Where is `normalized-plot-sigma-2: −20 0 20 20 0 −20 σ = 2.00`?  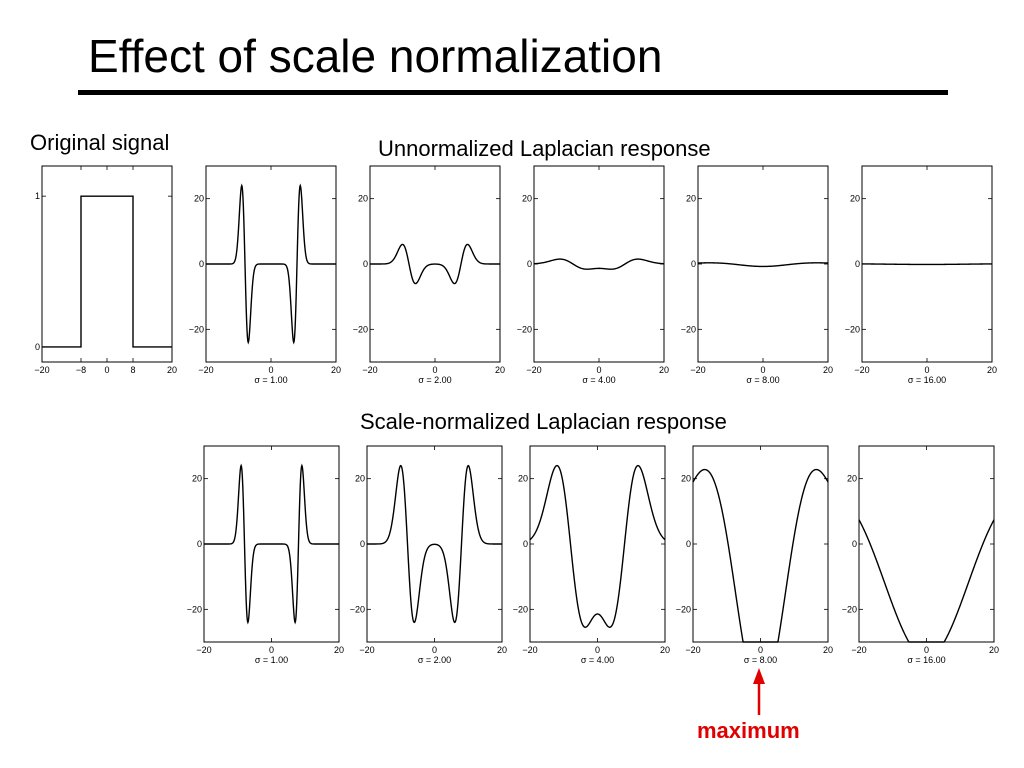 normalized-plot-sigma-2: −20 0 20 20 0 −20 σ = 2.00 is located at coordinates (428, 555).